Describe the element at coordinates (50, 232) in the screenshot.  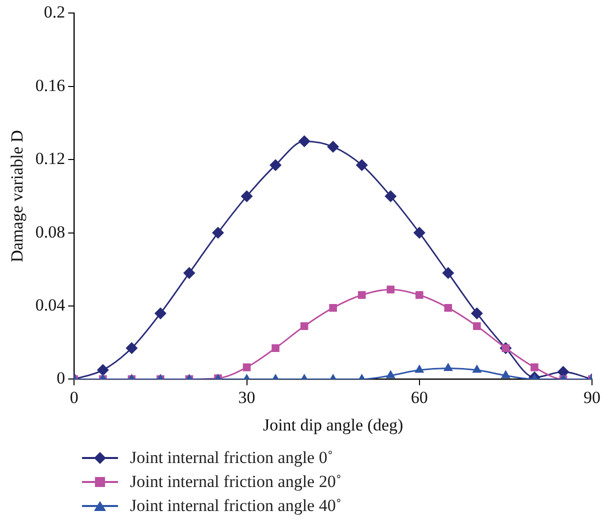
I see `y-tick-label: 0.08` at that location.